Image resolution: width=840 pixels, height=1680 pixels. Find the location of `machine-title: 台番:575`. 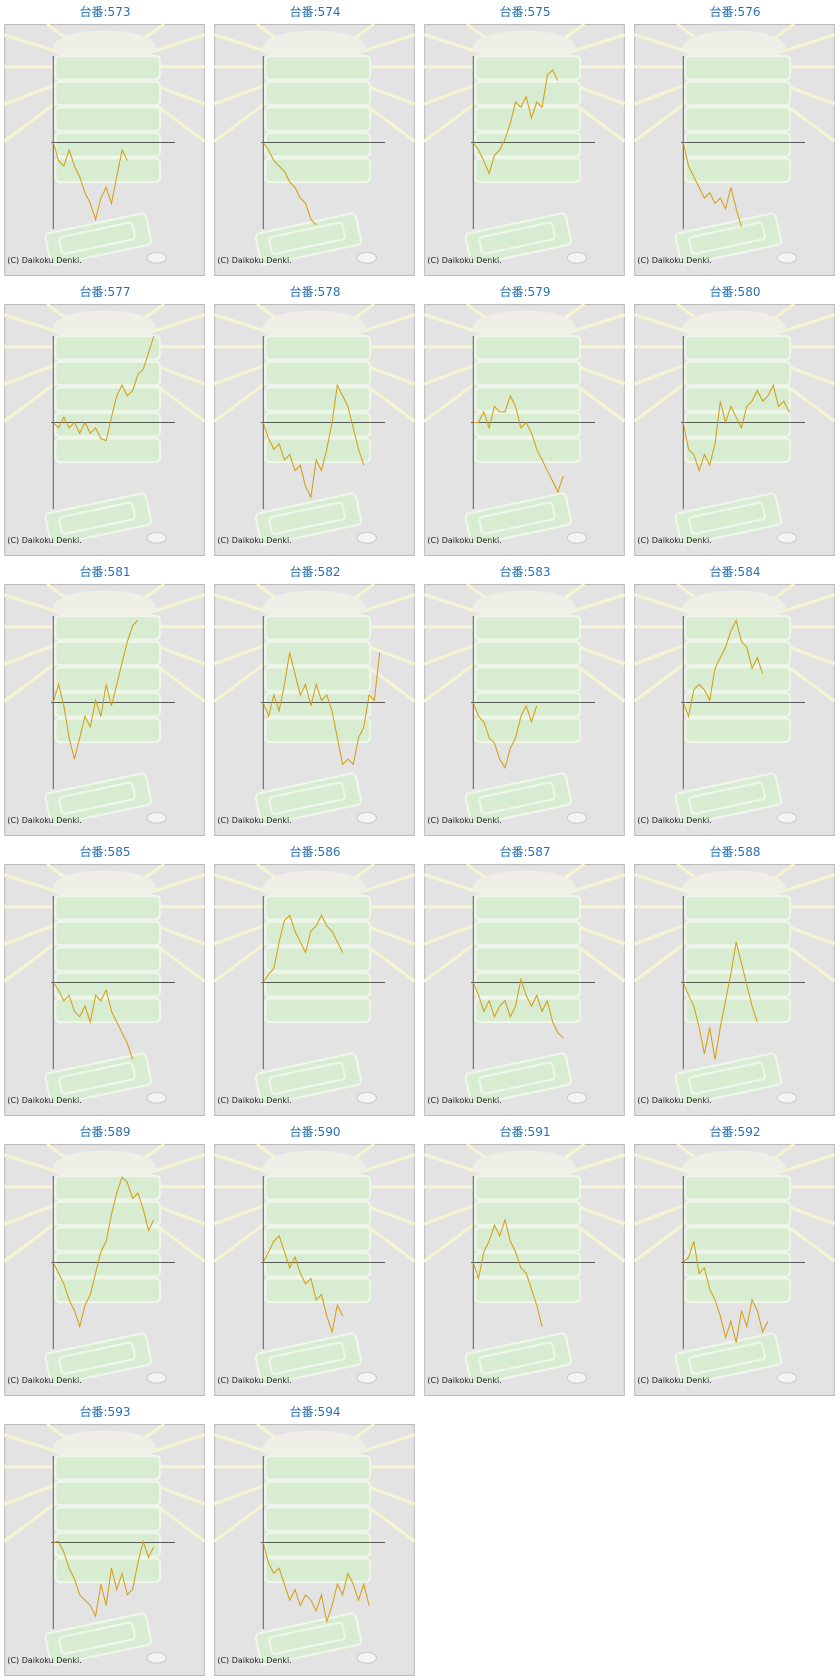

machine-title: 台番:575 is located at coordinates (525, 12).